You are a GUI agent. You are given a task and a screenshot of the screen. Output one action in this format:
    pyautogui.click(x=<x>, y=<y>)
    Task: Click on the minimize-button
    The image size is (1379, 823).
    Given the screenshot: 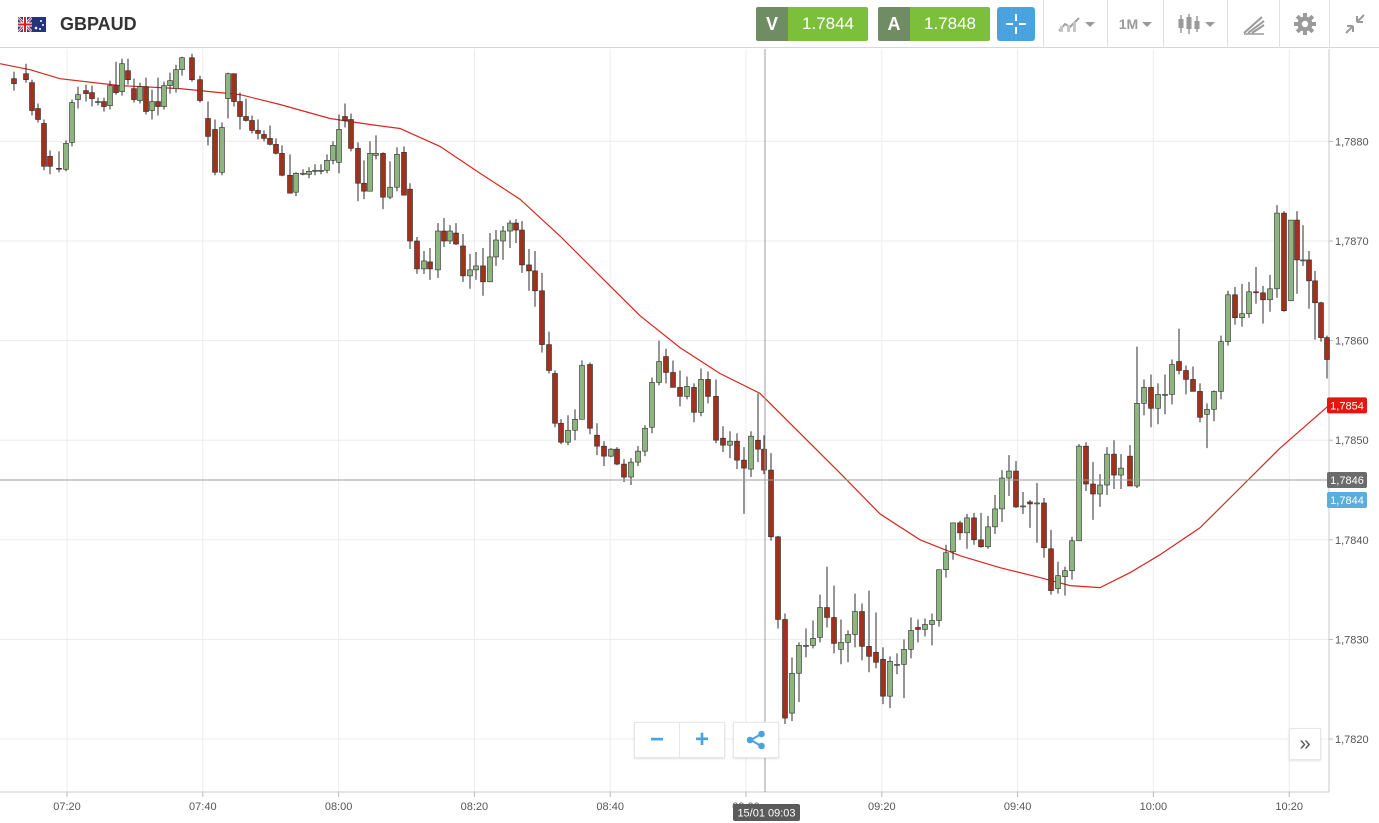 What is the action you would take?
    pyautogui.click(x=1354, y=24)
    